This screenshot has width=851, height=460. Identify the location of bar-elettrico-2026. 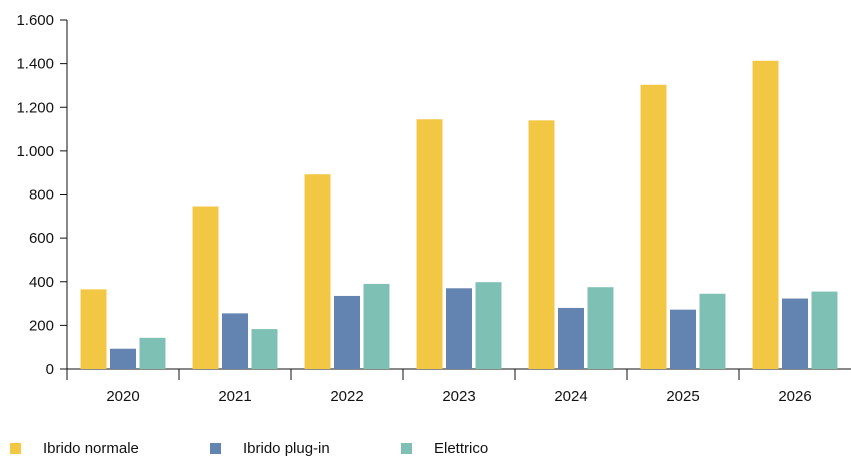
(824, 330).